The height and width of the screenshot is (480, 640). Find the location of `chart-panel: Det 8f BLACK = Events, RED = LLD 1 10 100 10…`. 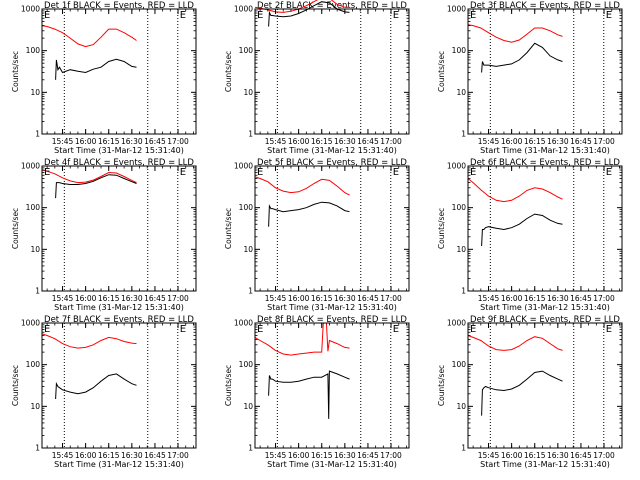

chart-panel: Det 8f BLACK = Events, RED = LLD 1 10 100 10… is located at coordinates (317, 392).